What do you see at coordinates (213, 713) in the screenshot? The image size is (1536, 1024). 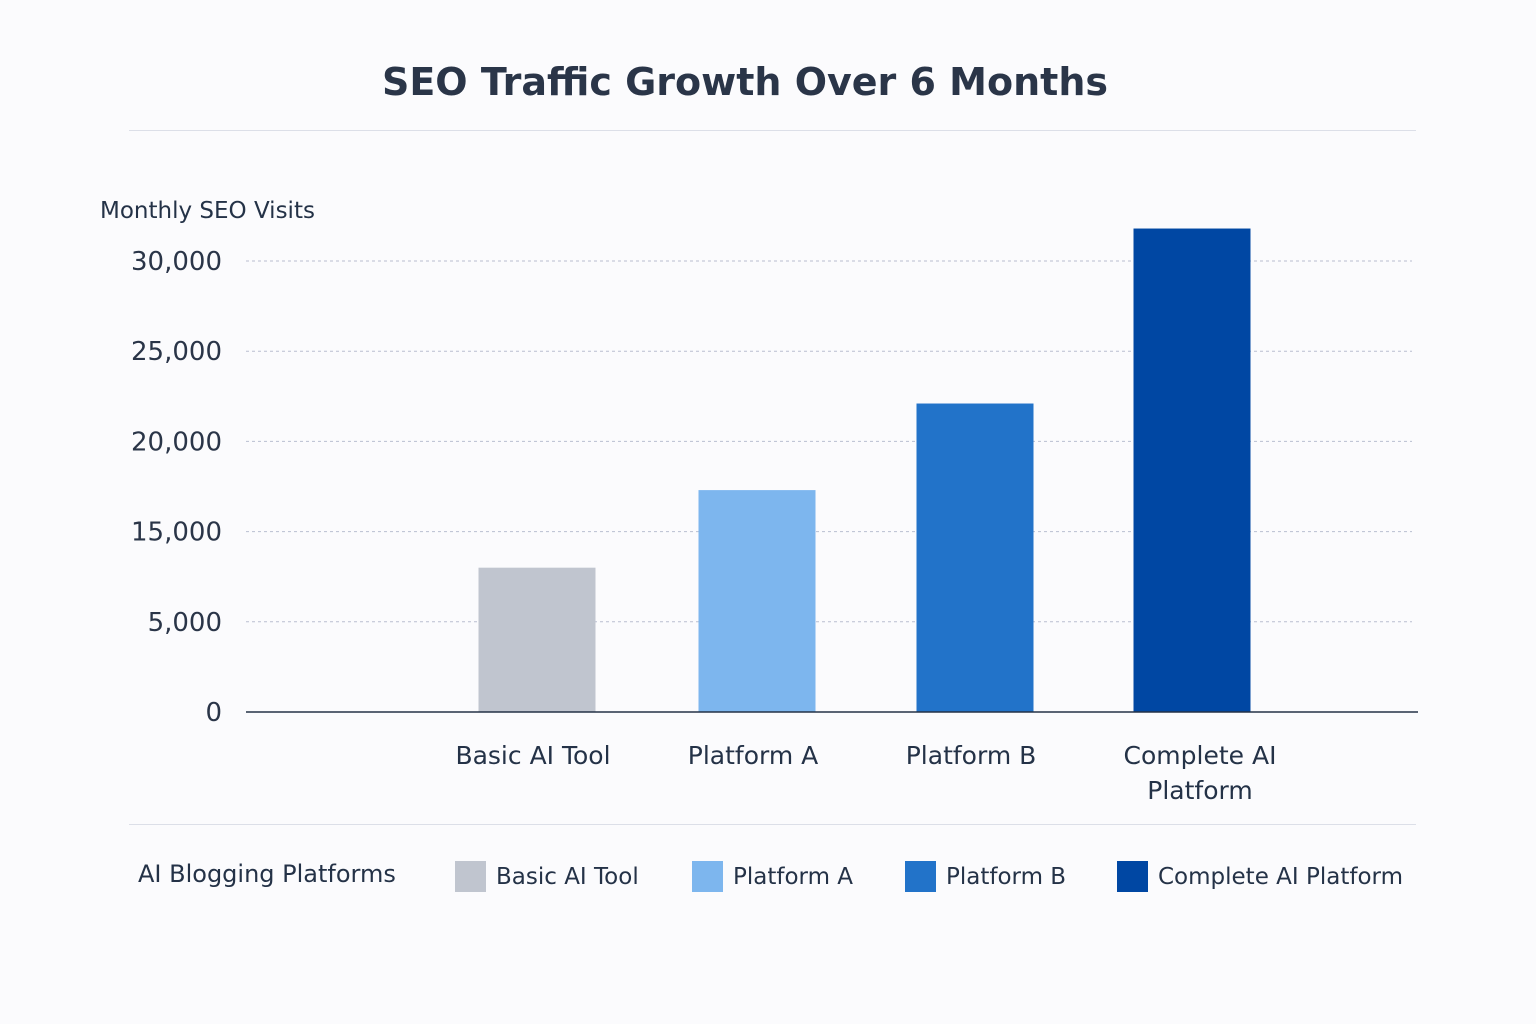 I see `y-tick-label: 0` at bounding box center [213, 713].